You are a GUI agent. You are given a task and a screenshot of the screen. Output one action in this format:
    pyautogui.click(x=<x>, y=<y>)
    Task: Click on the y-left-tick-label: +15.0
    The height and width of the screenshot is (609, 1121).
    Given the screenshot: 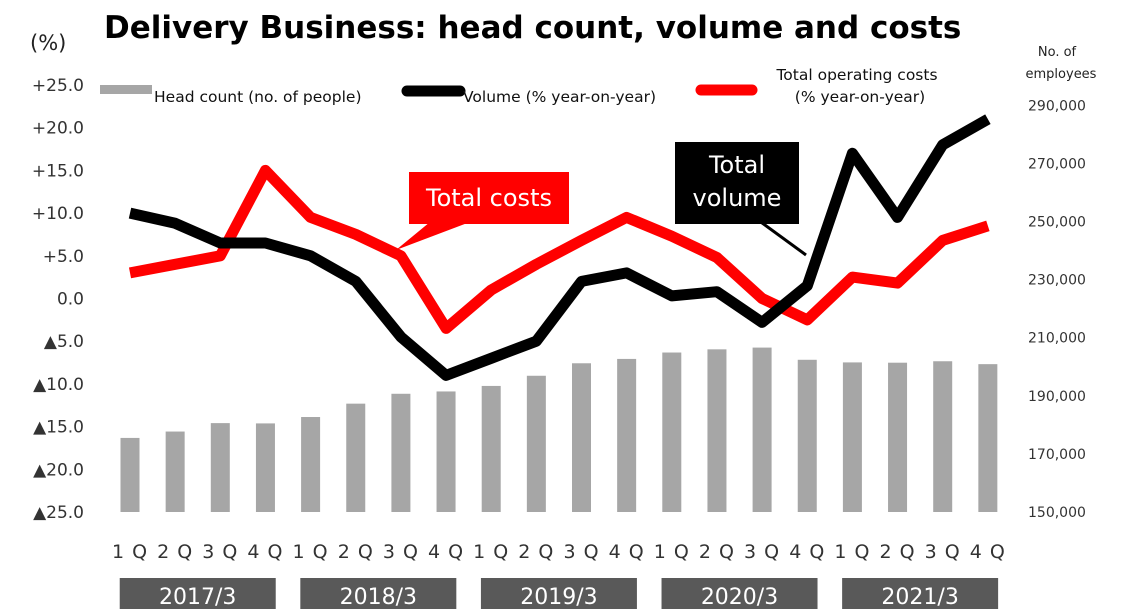 What is the action you would take?
    pyautogui.click(x=58, y=171)
    